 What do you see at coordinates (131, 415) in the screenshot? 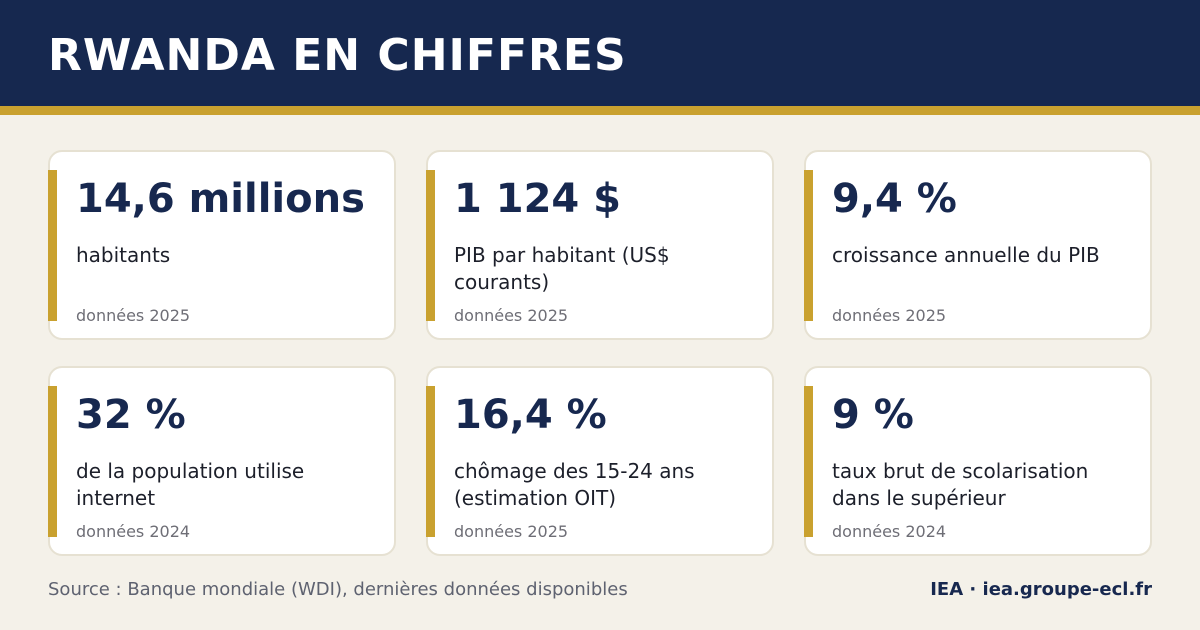
I see `stat-value: 32 %` at bounding box center [131, 415].